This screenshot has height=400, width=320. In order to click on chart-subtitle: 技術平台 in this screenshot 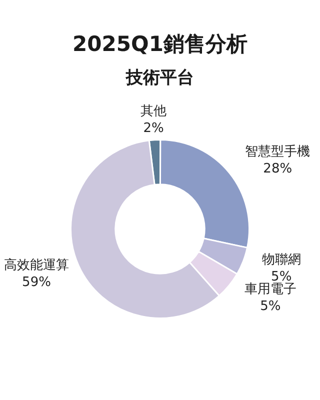, I will do `click(159, 78)`.